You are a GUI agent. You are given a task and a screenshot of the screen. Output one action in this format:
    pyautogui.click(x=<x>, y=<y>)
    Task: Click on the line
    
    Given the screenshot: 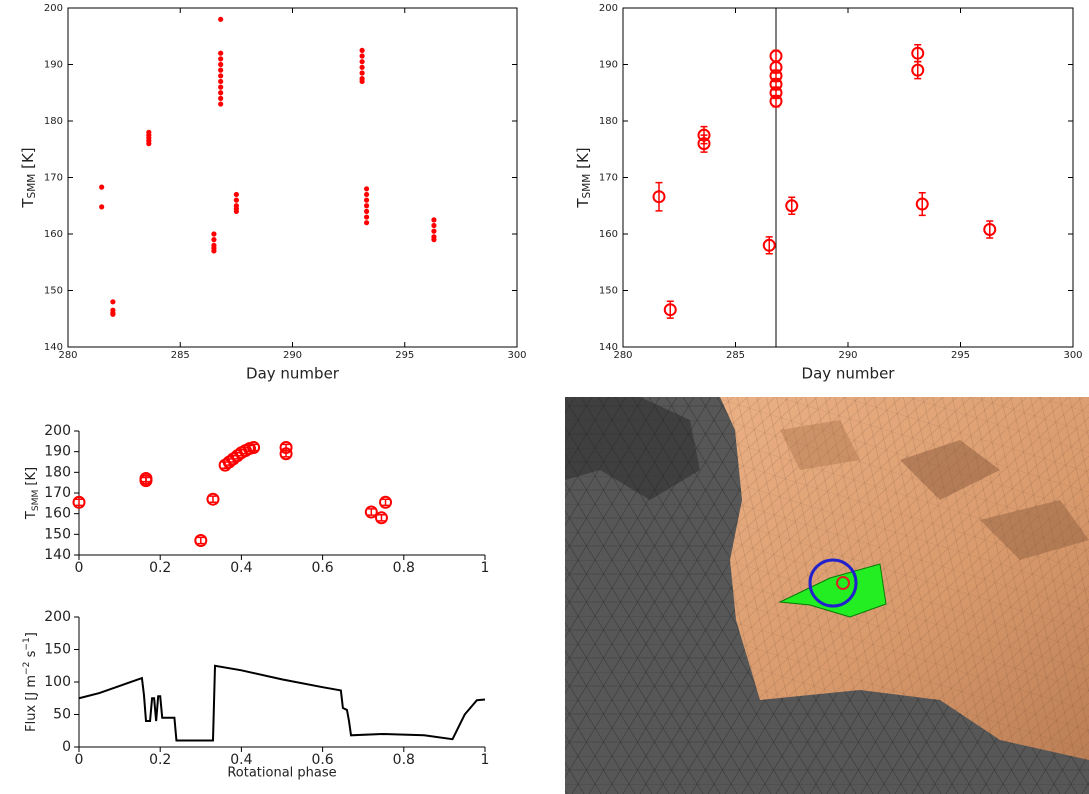 What is the action you would take?
    pyautogui.click(x=282, y=703)
    